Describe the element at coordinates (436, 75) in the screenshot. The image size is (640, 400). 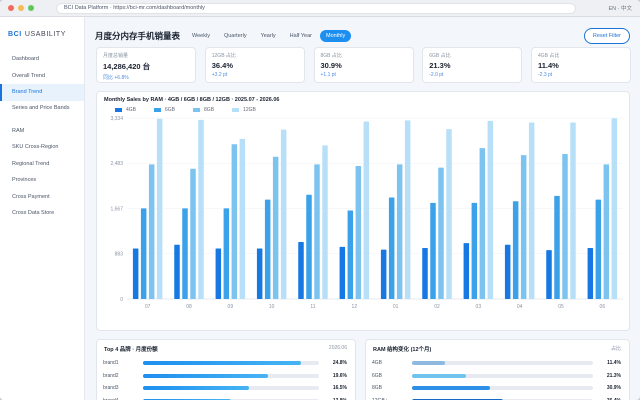
I see `kpi-delta: -2.0 pt` at that location.